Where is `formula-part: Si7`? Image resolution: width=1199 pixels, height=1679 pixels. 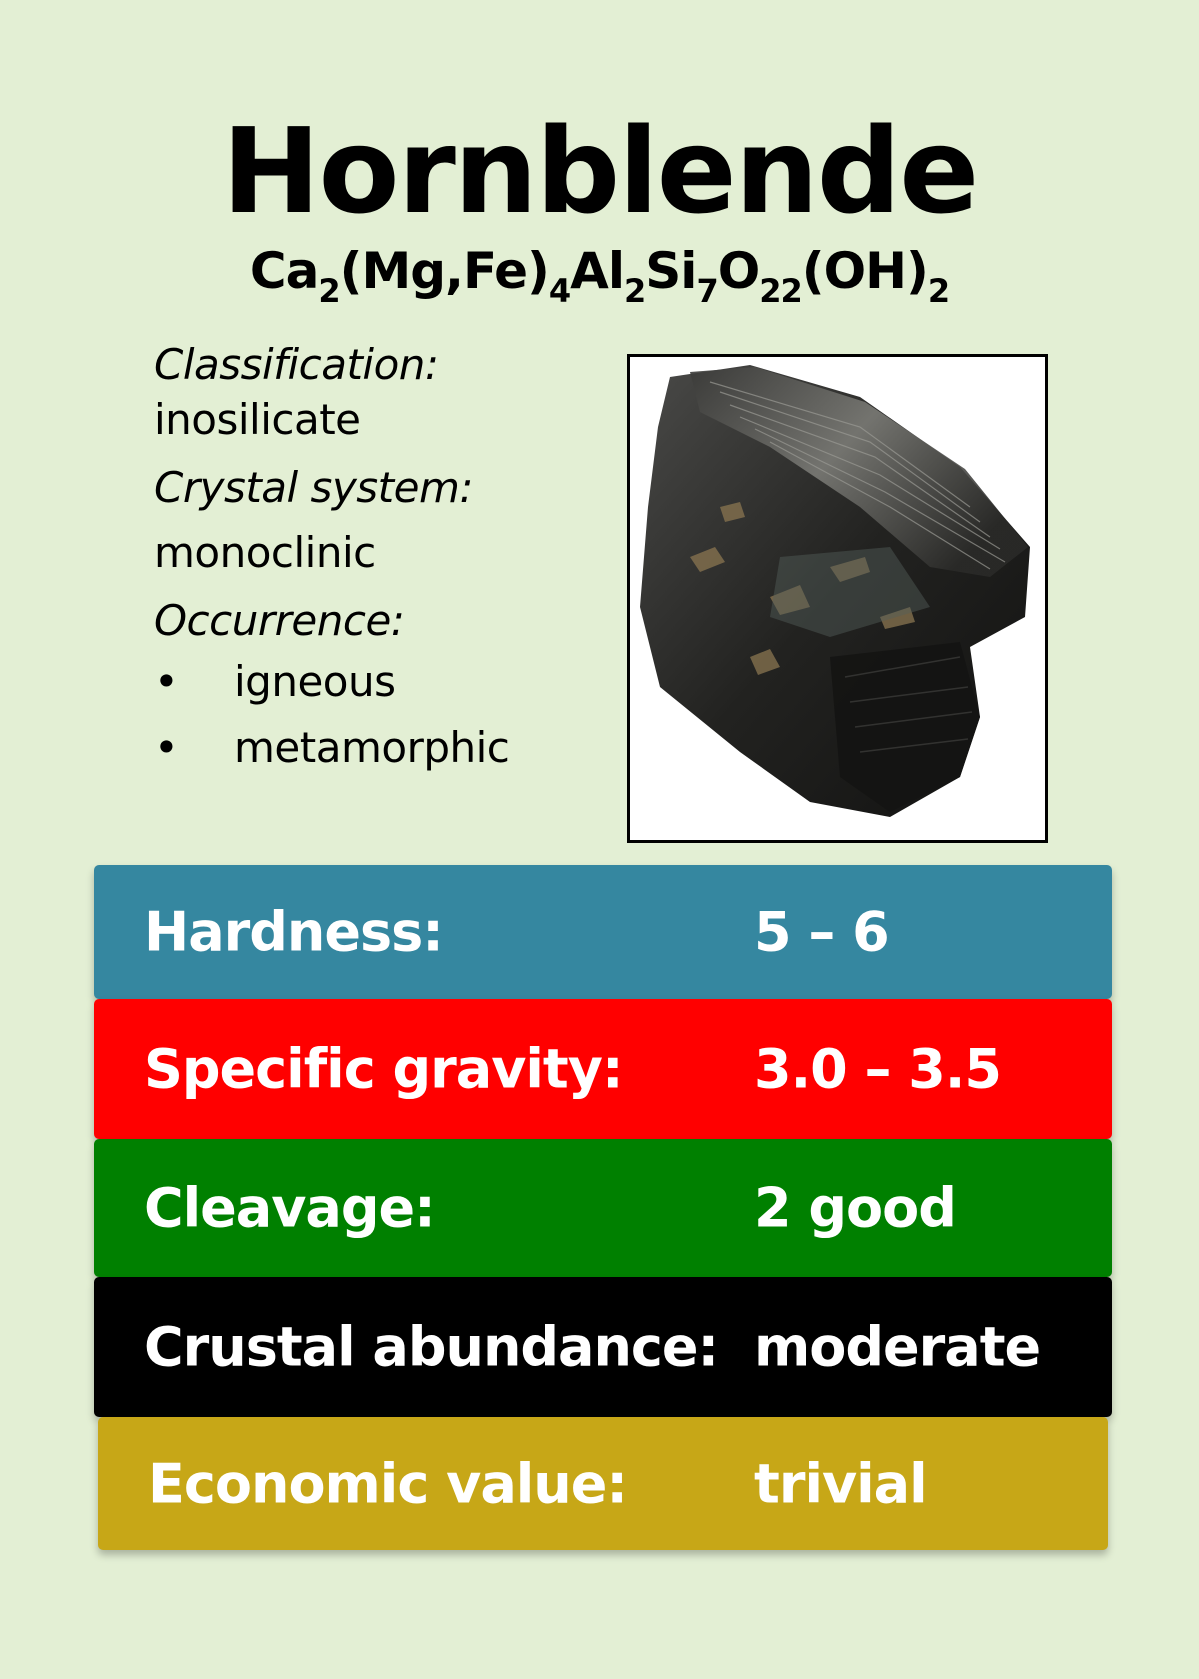
formula-part: Si7 is located at coordinates (681, 276).